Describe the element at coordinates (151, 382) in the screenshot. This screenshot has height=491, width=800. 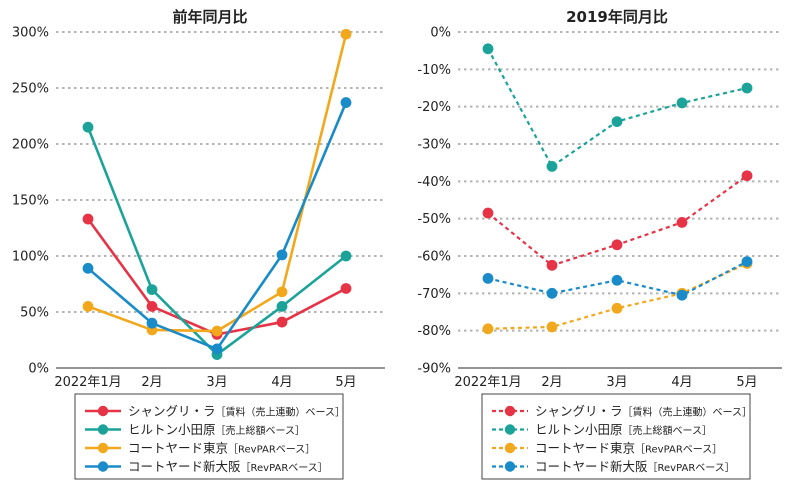
I see `yoy-xtick-label: 2月` at that location.